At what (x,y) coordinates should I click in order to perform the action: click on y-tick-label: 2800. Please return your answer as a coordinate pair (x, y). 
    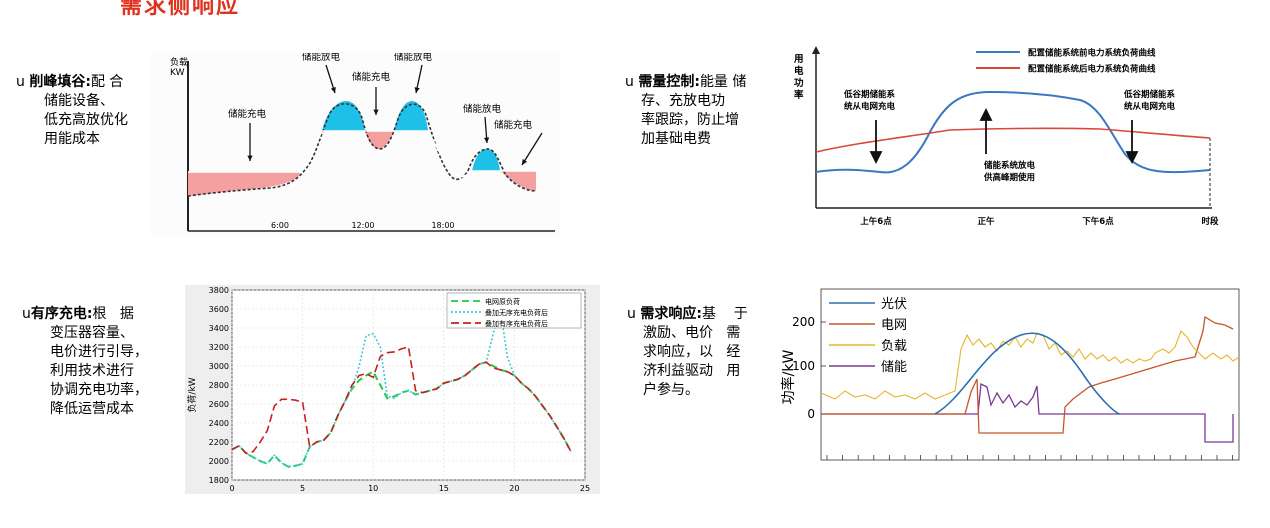
    Looking at the image, I should click on (219, 385).